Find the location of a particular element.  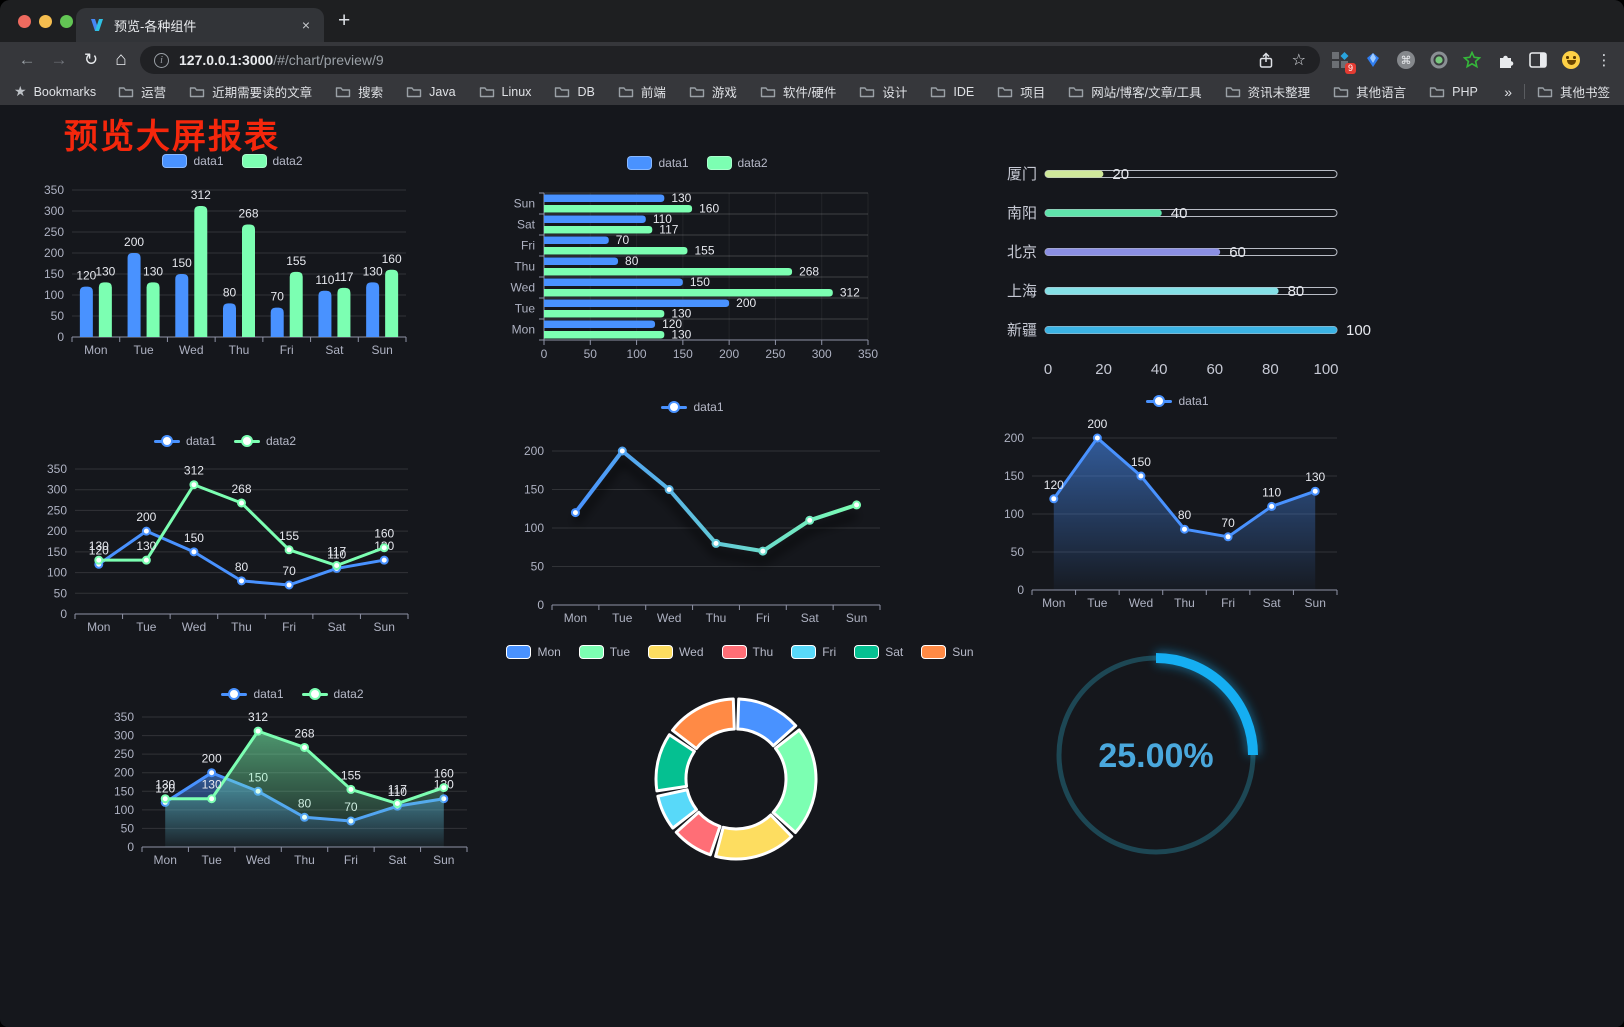

legend-item: Wed is located at coordinates (676, 652).